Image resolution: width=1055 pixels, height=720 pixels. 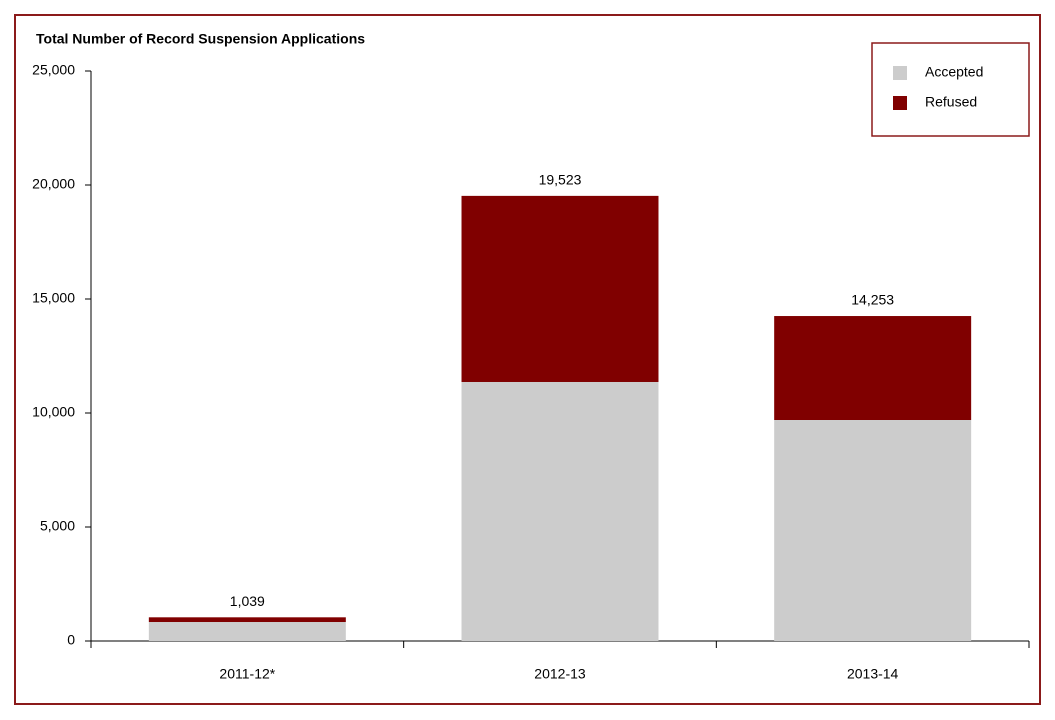 What do you see at coordinates (950, 89) in the screenshot?
I see `legend` at bounding box center [950, 89].